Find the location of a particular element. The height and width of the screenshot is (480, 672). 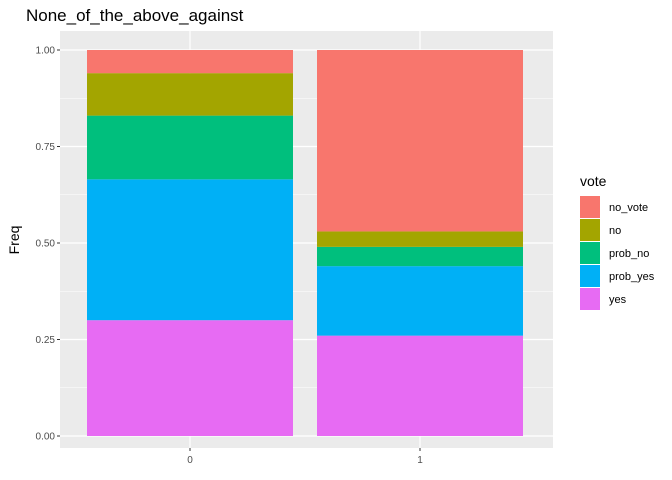

legend-label-no_vote: no_vote is located at coordinates (628, 208).